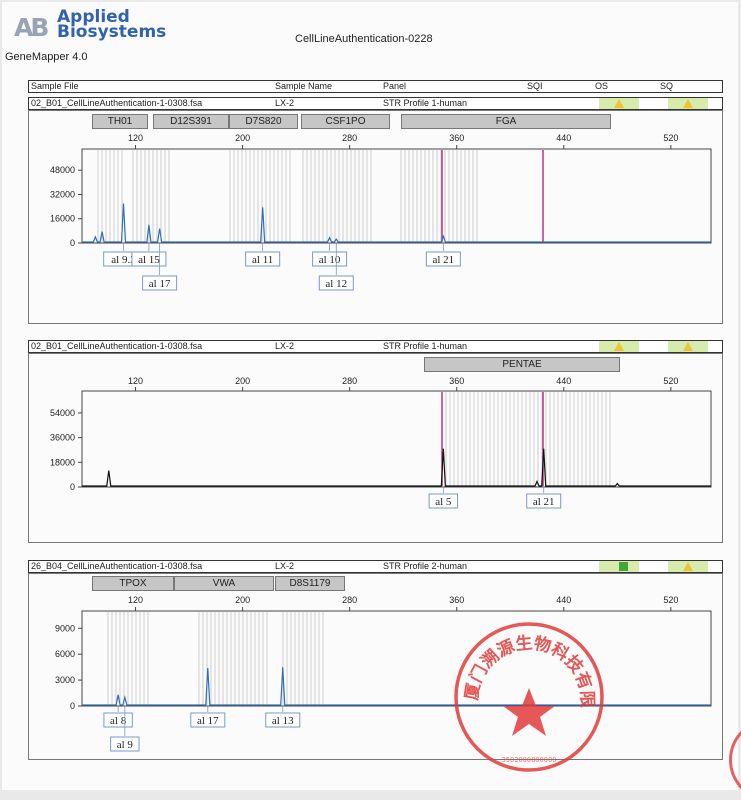 Image resolution: width=741 pixels, height=800 pixels. Describe the element at coordinates (31, 27) in the screenshot. I see `applied-biosystems-logo-mark: AB` at that location.